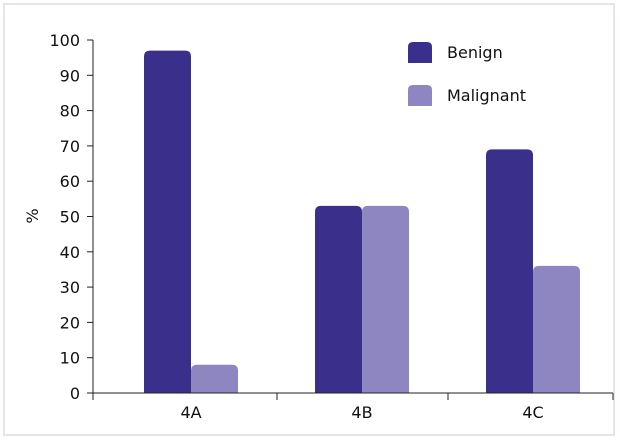 This screenshot has height=441, width=620. What do you see at coordinates (64, 40) in the screenshot?
I see `y-tick-label-100: 100` at bounding box center [64, 40].